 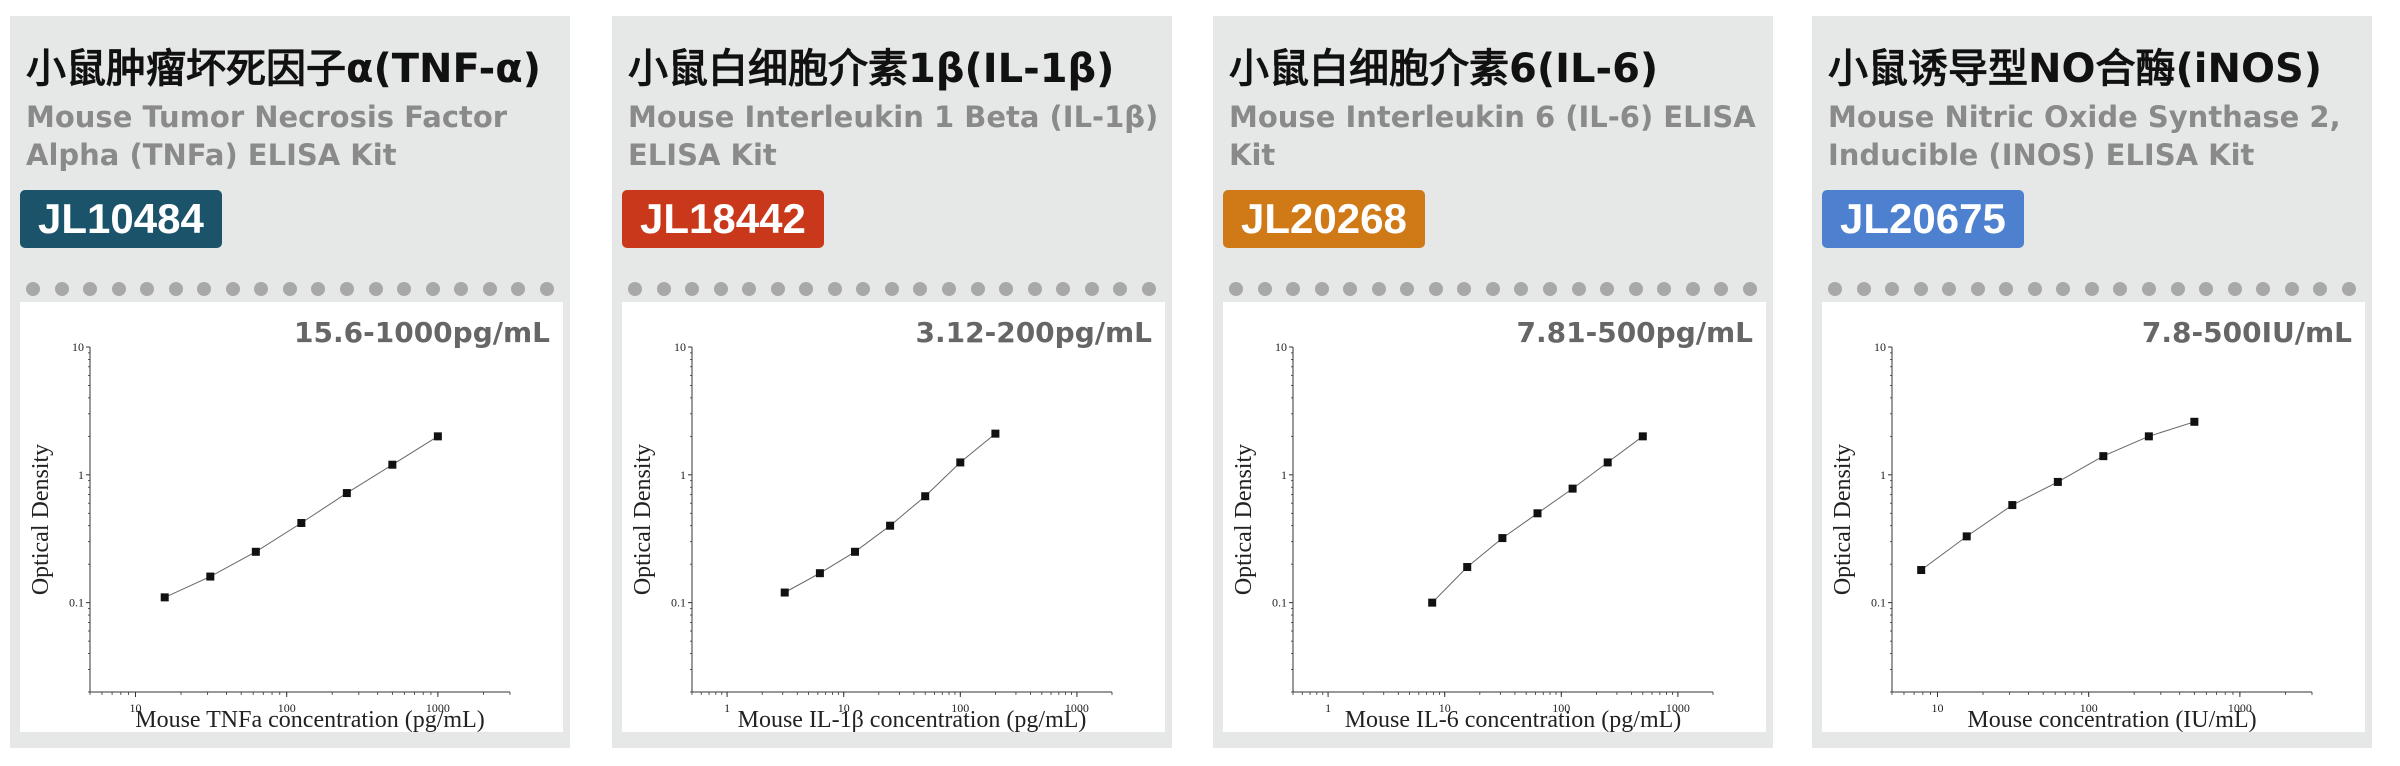 I want to click on catalog-badge: JL20268, so click(x=1324, y=219).